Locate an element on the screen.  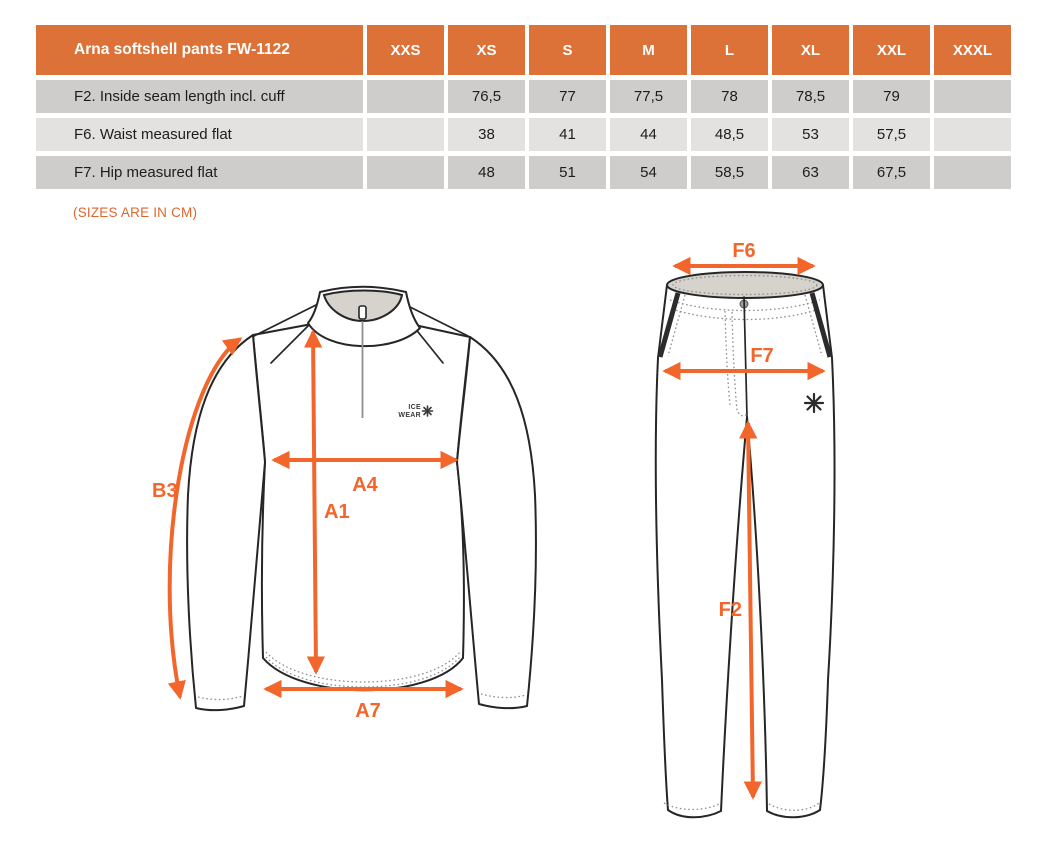
size-column-header-xxxl: XXXL is located at coordinates (972, 50).